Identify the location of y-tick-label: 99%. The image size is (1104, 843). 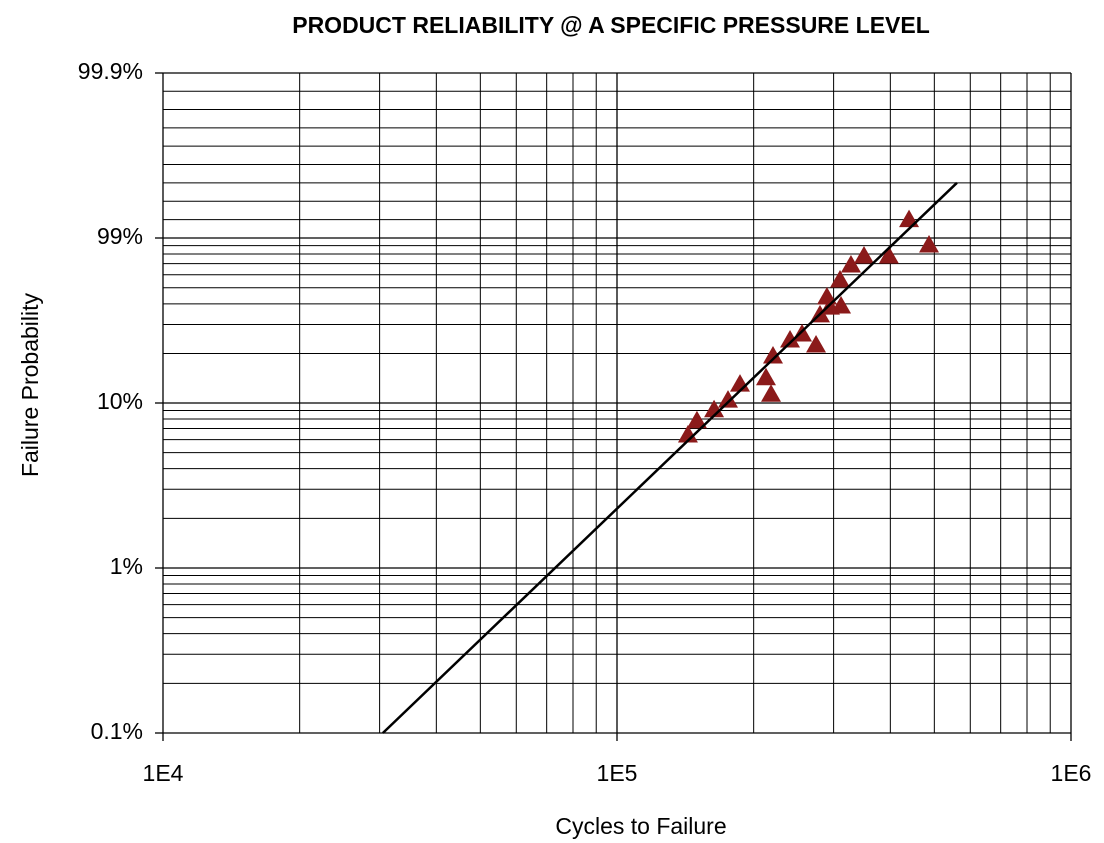
(120, 236).